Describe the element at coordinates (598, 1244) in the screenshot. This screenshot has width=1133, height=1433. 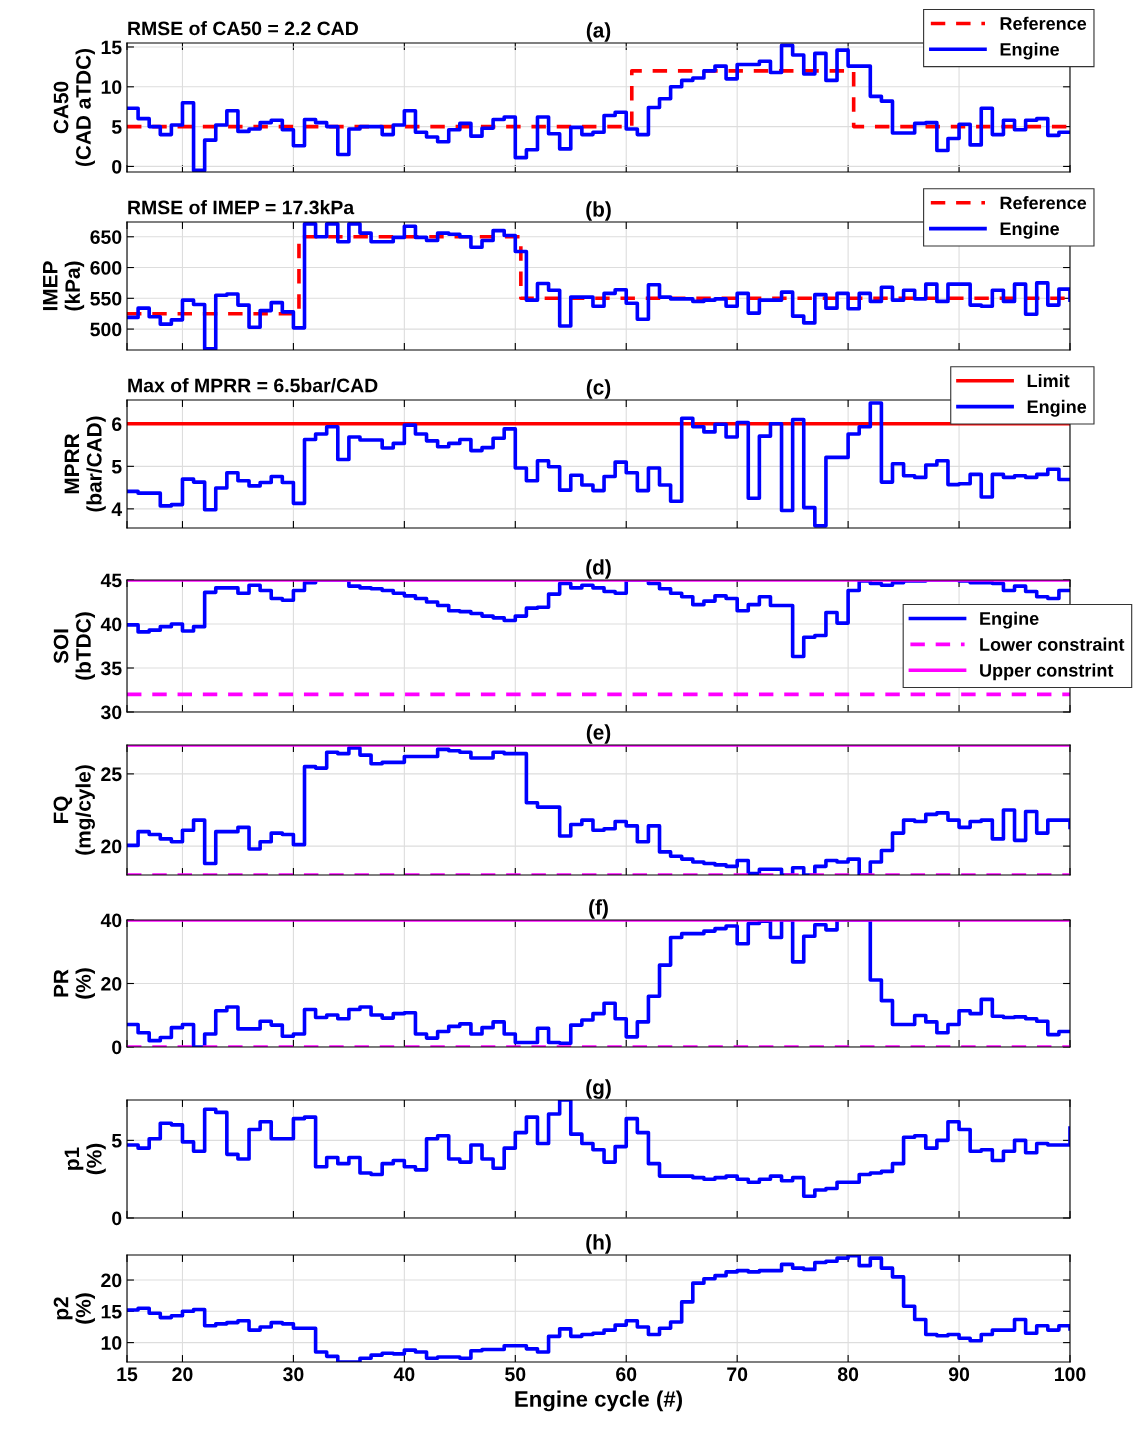
I see `chart-title: (h)` at that location.